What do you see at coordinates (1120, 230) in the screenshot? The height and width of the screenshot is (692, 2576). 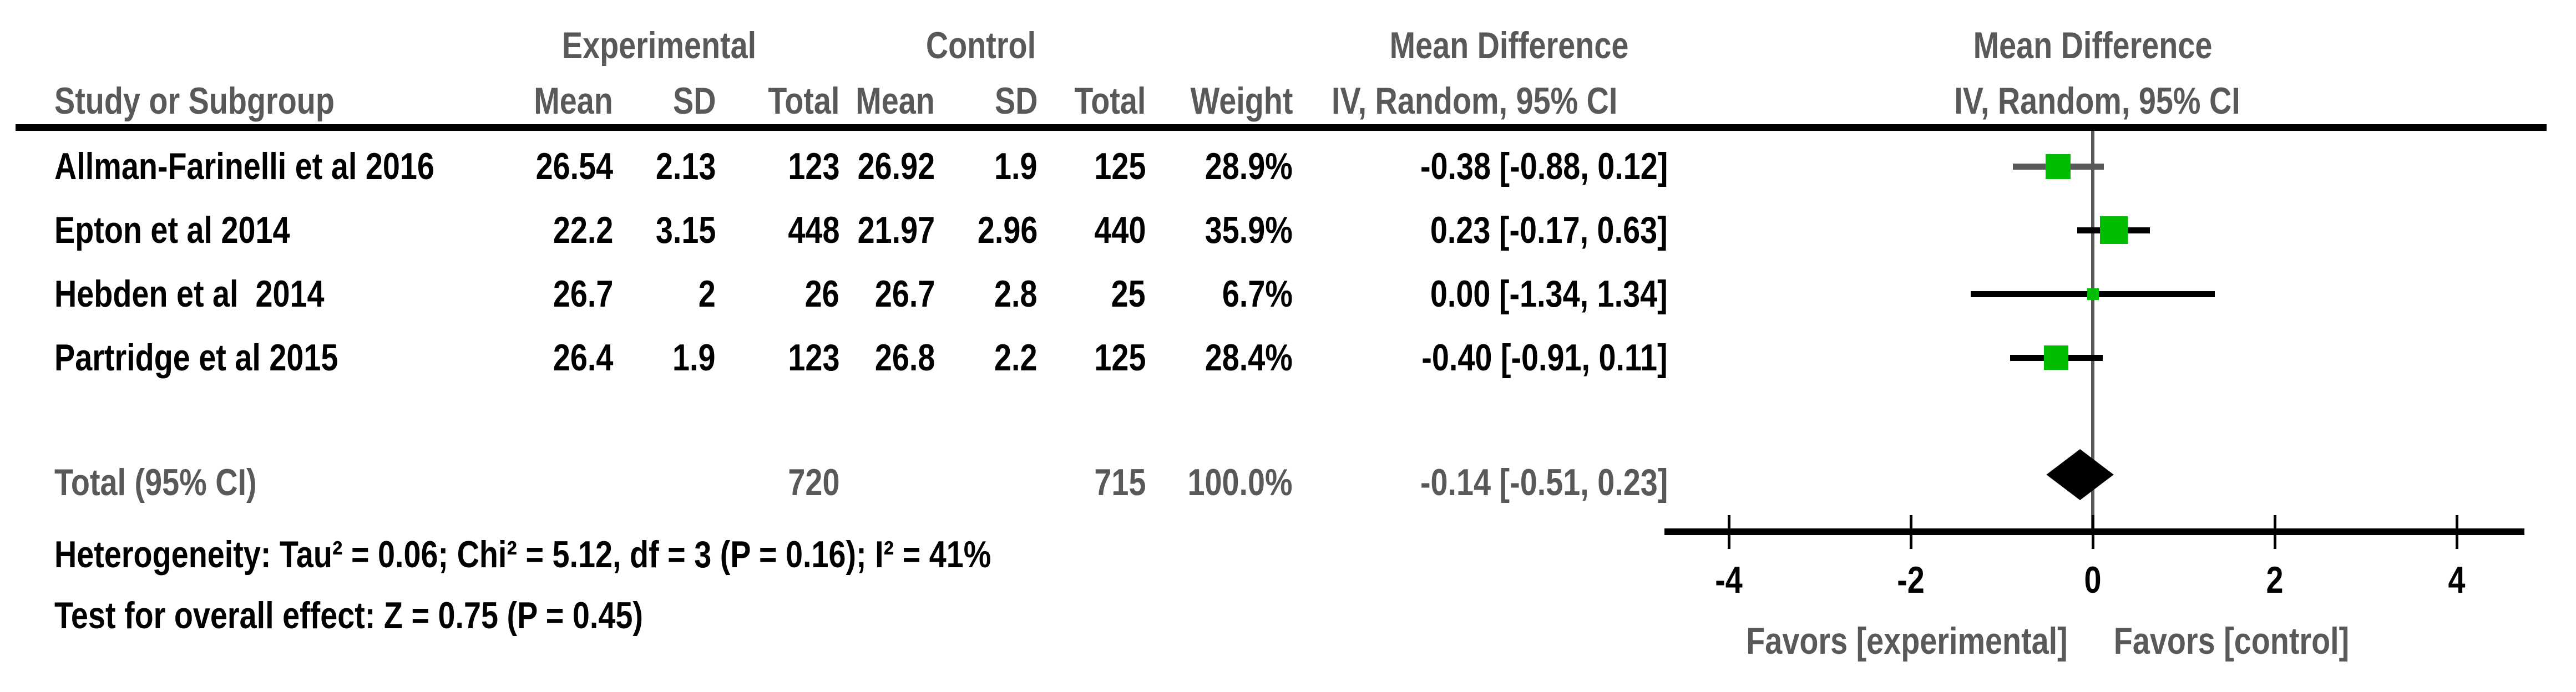 I see `cell-total_c: 440` at bounding box center [1120, 230].